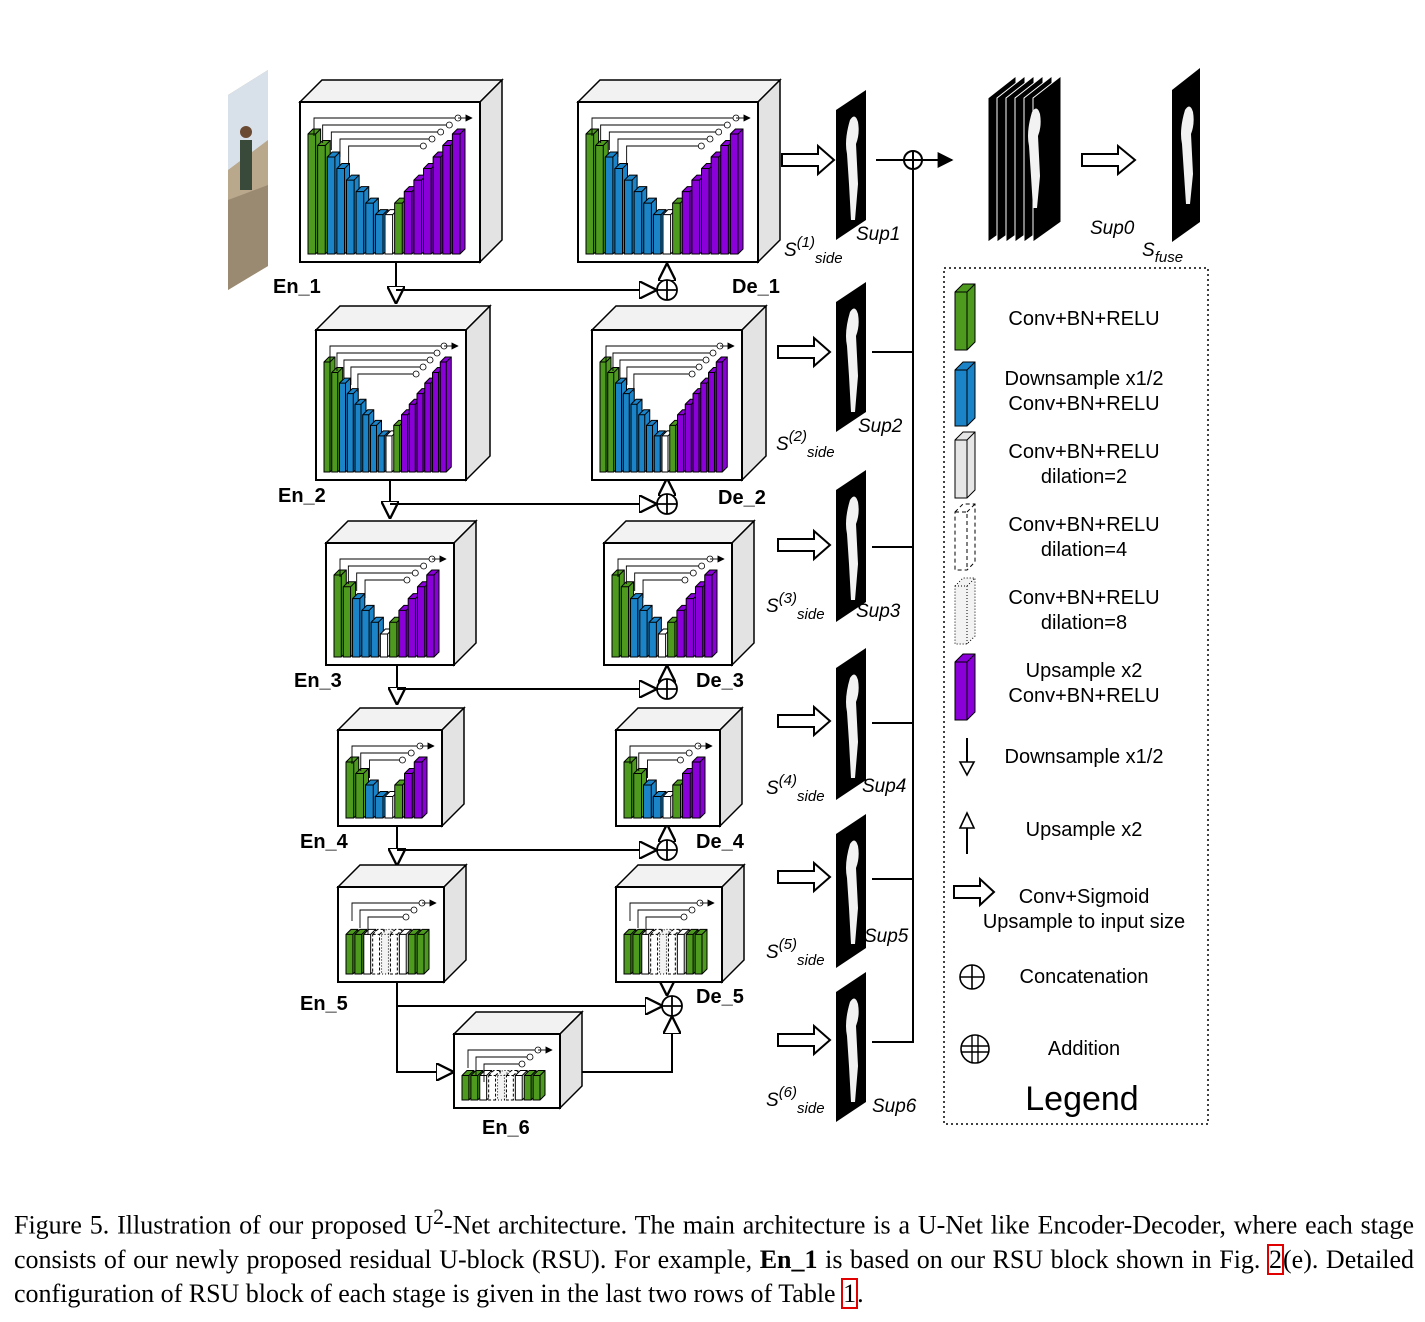 The image size is (1425, 1322). What do you see at coordinates (401, 593) in the screenshot?
I see `en3-block` at bounding box center [401, 593].